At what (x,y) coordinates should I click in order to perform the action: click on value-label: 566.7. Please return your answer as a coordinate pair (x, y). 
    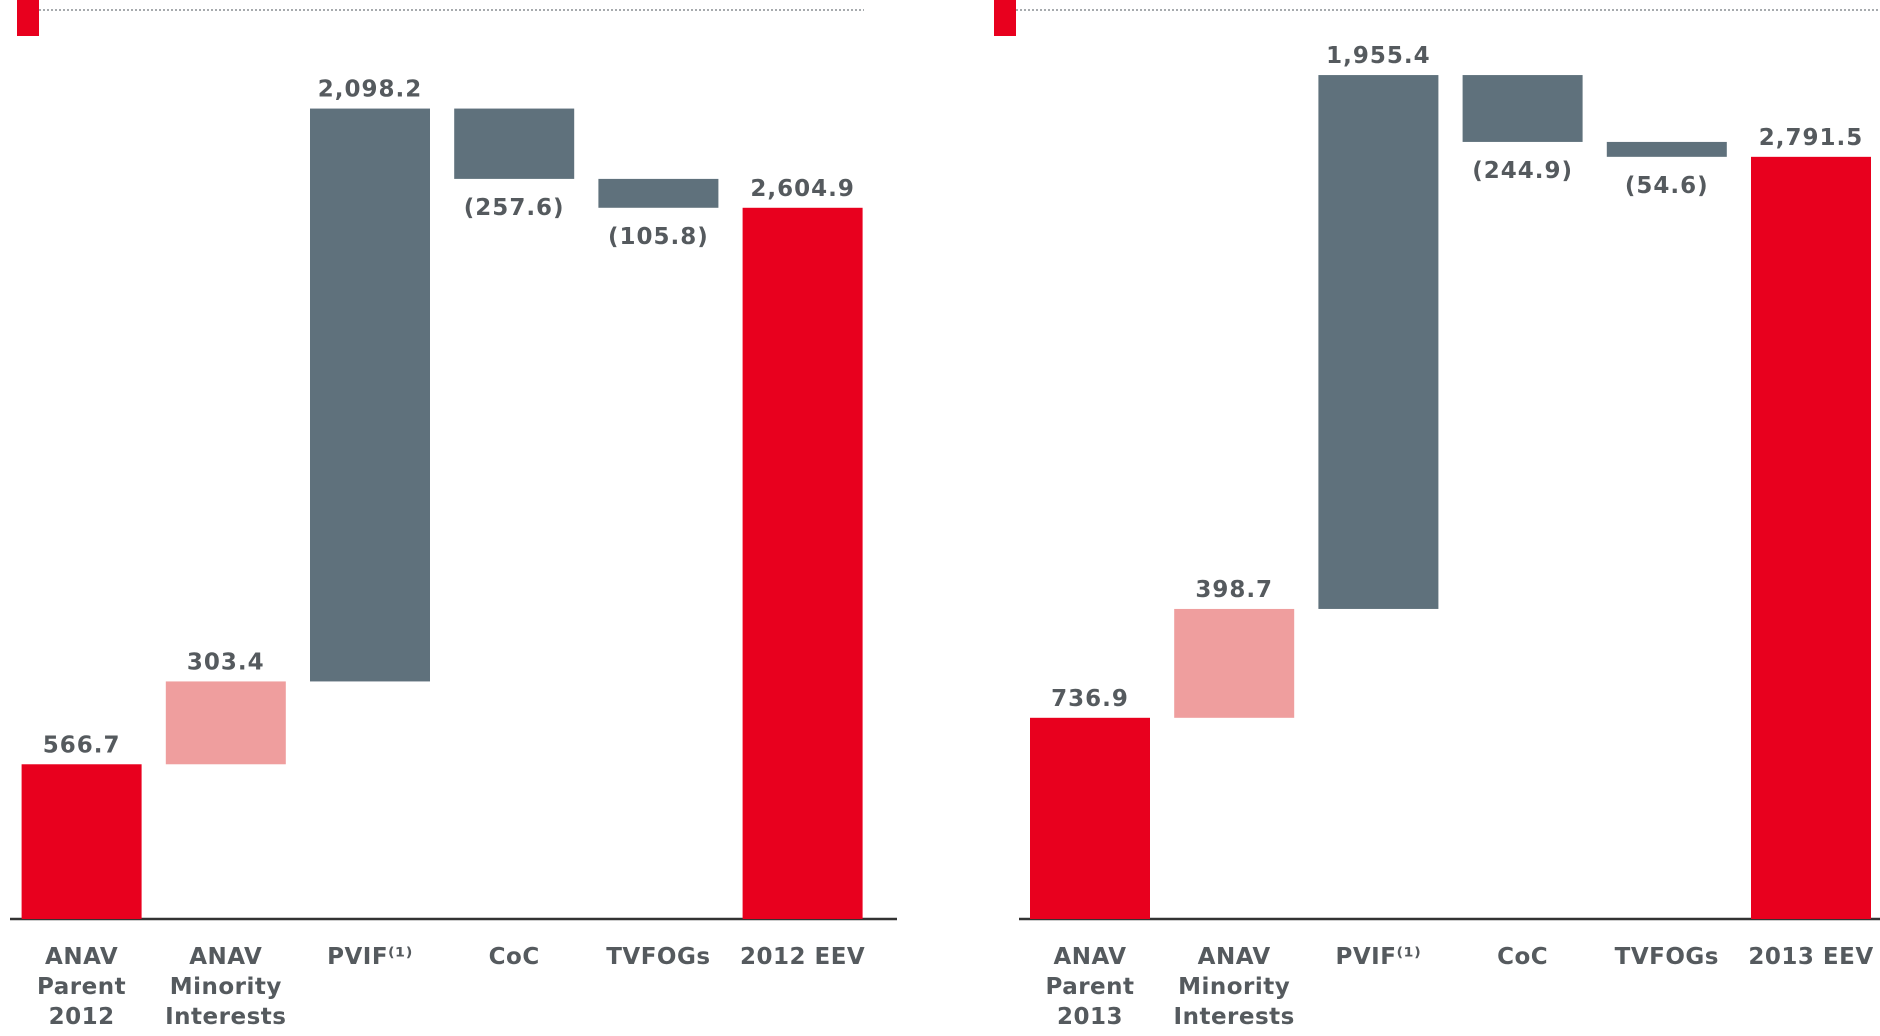
    Looking at the image, I should click on (82, 745).